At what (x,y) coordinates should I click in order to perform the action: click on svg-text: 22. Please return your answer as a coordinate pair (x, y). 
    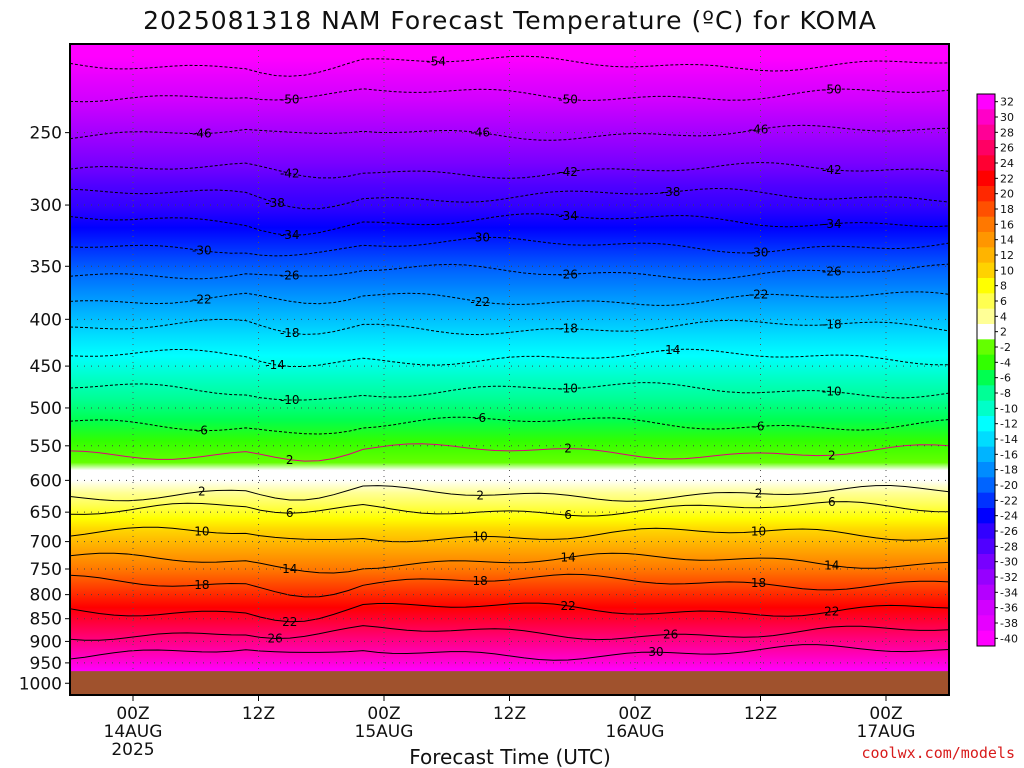
    Looking at the image, I should click on (831, 612).